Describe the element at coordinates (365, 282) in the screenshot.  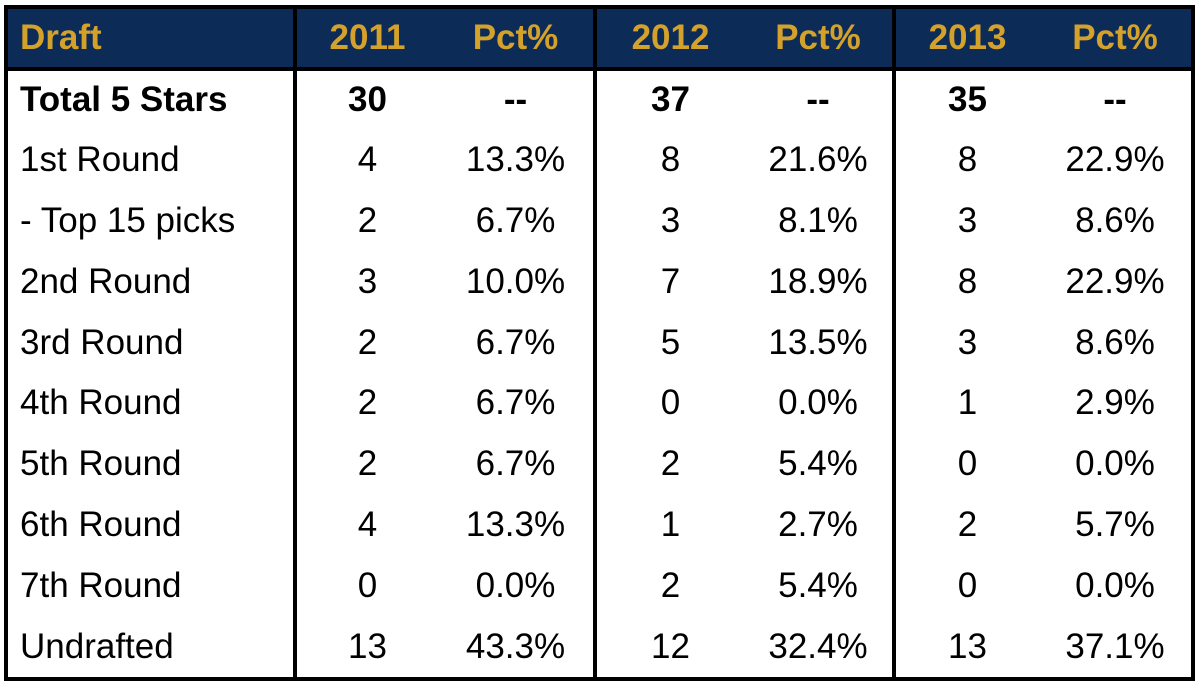
I see `cell-count-2011: 3` at that location.